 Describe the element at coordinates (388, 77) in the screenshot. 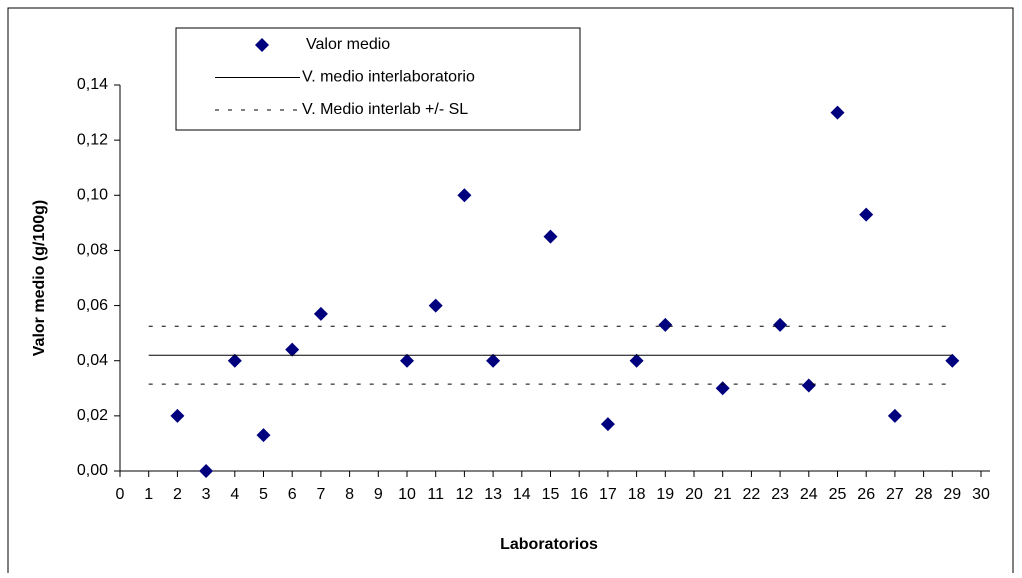

I see `legend-label: V. medio interlaboratorio` at that location.